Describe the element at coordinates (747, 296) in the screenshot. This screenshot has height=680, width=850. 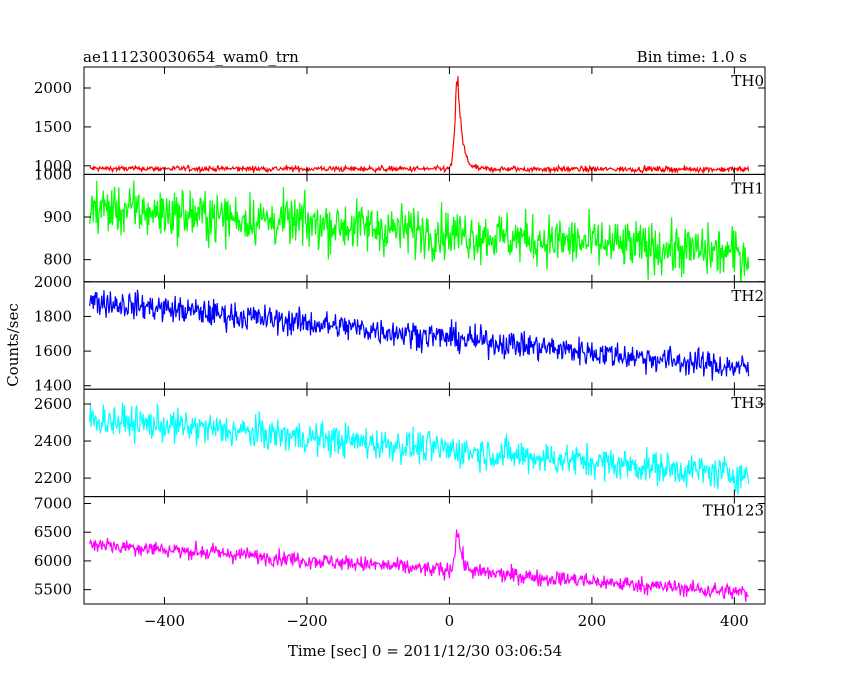
I see `panel-label-th2: TH2` at that location.